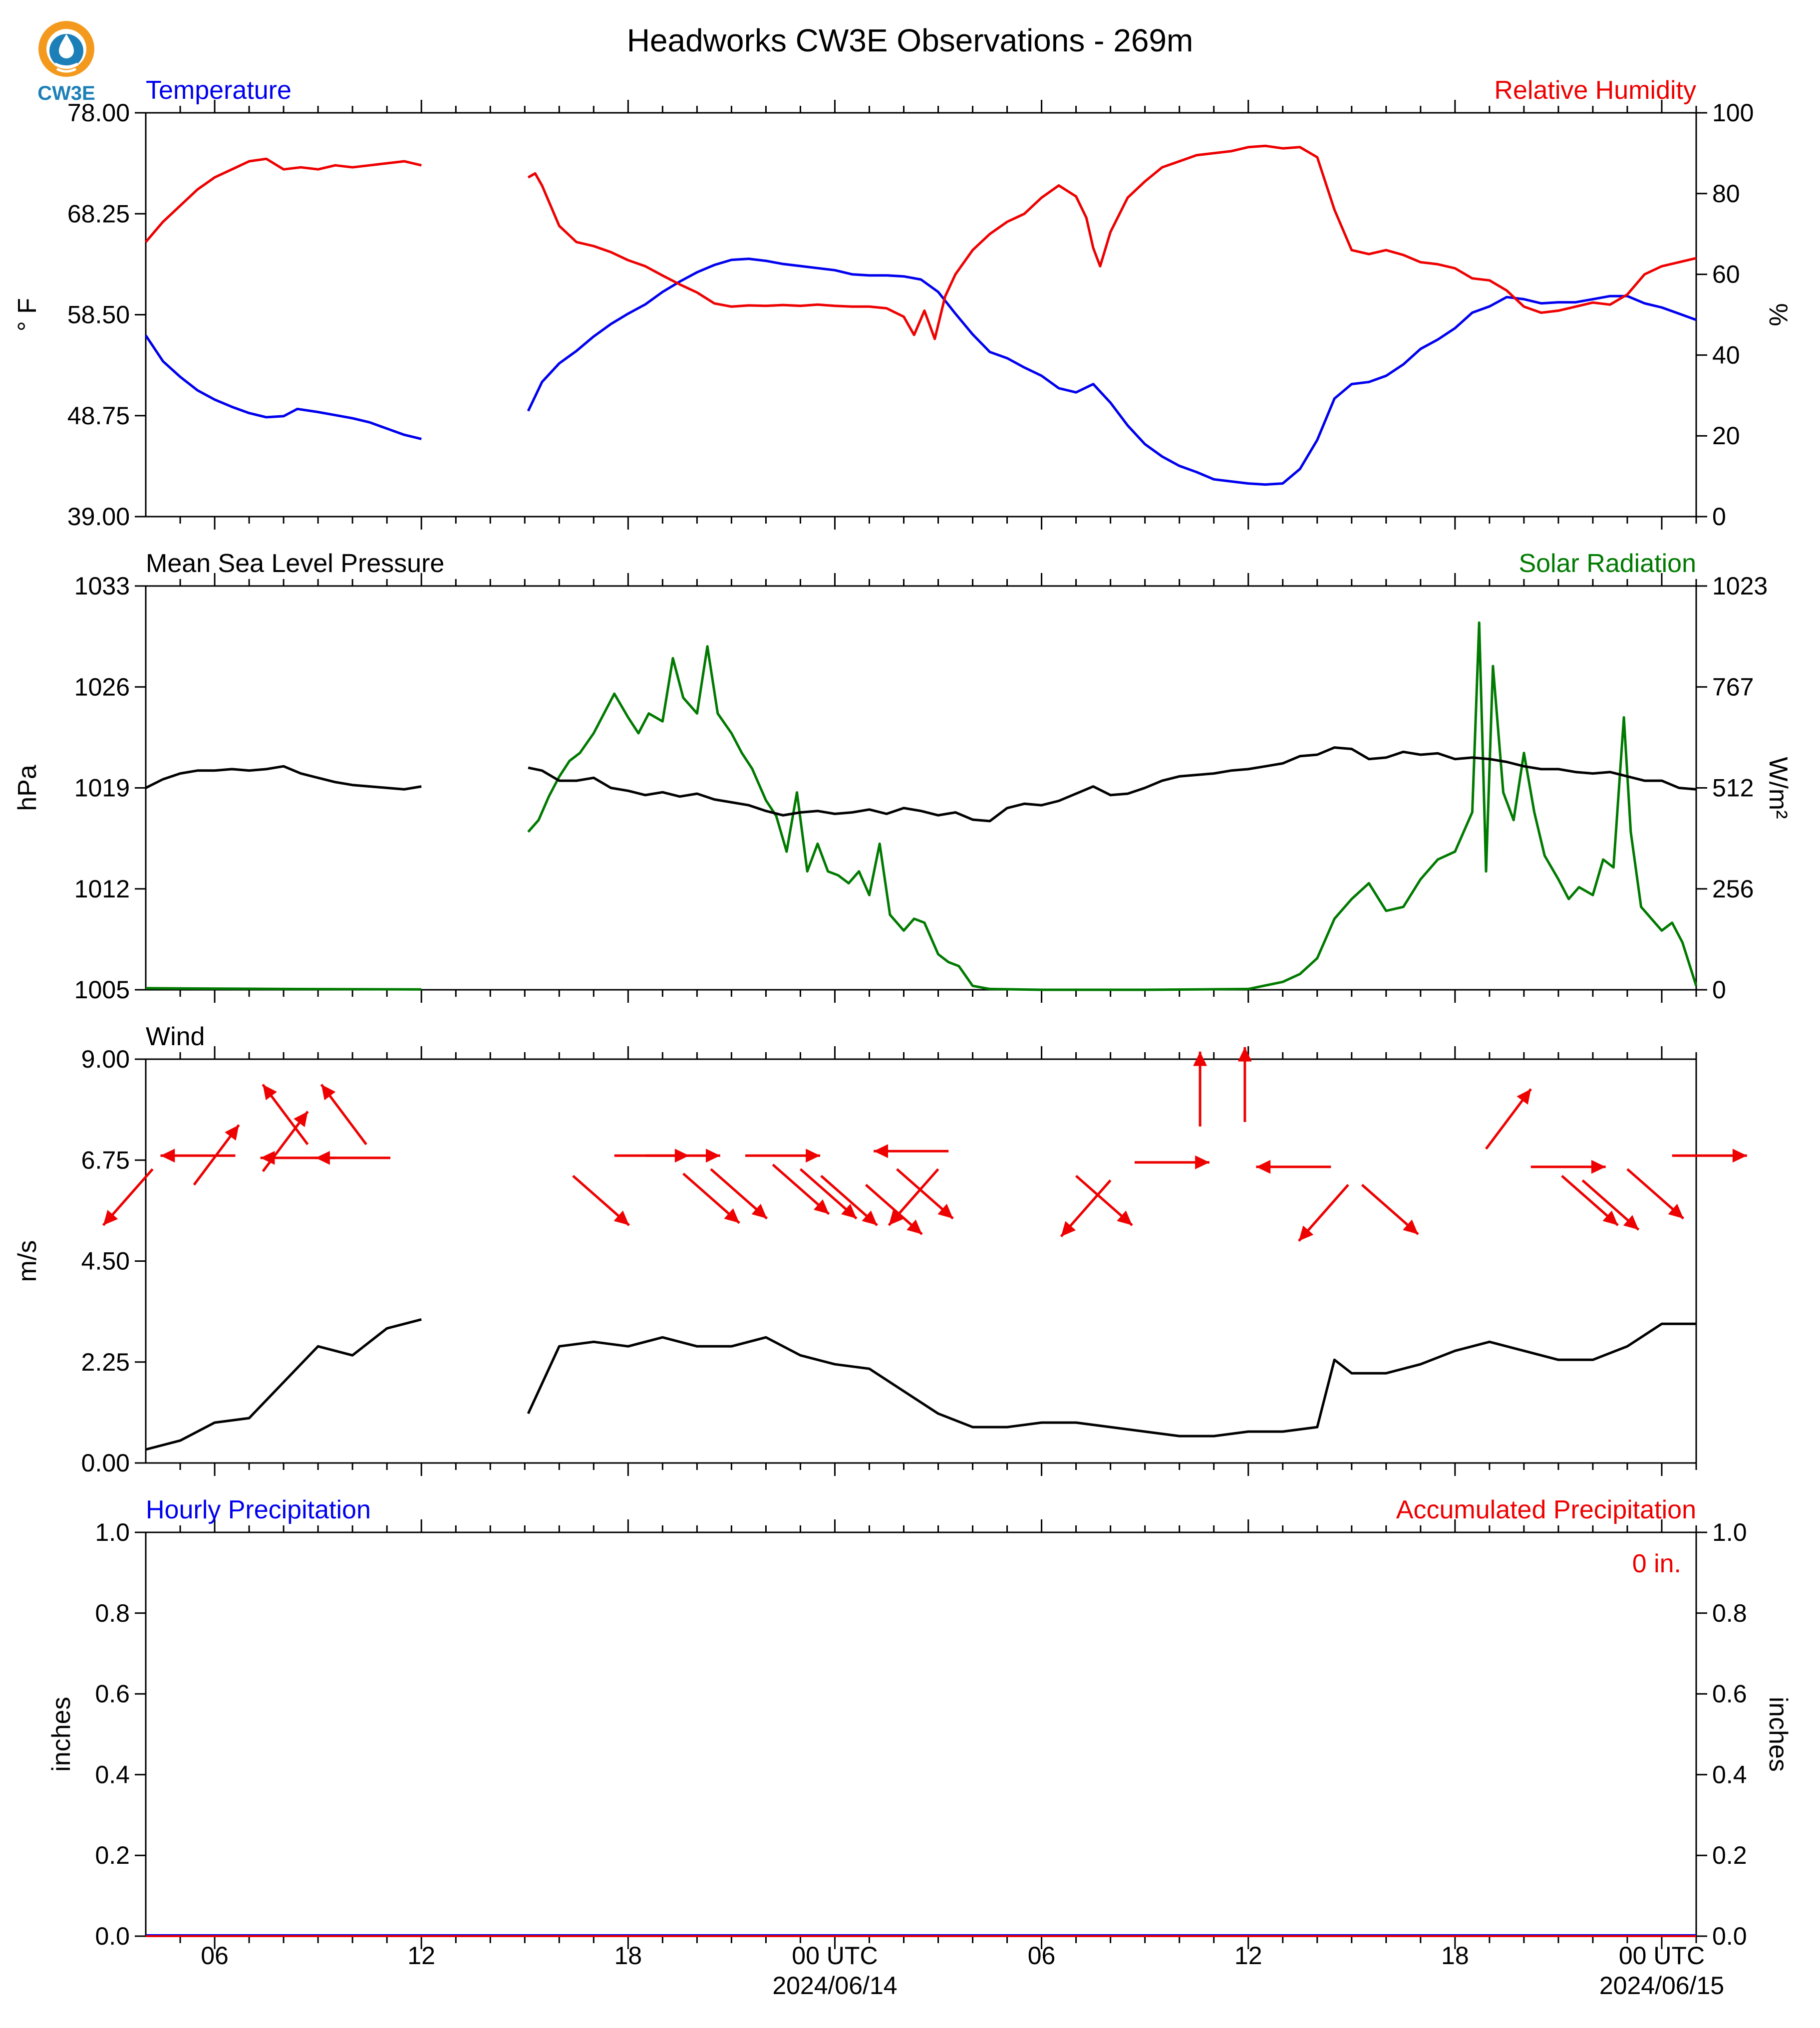 Image resolution: width=1820 pixels, height=2028 pixels. What do you see at coordinates (1726, 355) in the screenshot?
I see `temperature-ytick-label-right: 40` at bounding box center [1726, 355].